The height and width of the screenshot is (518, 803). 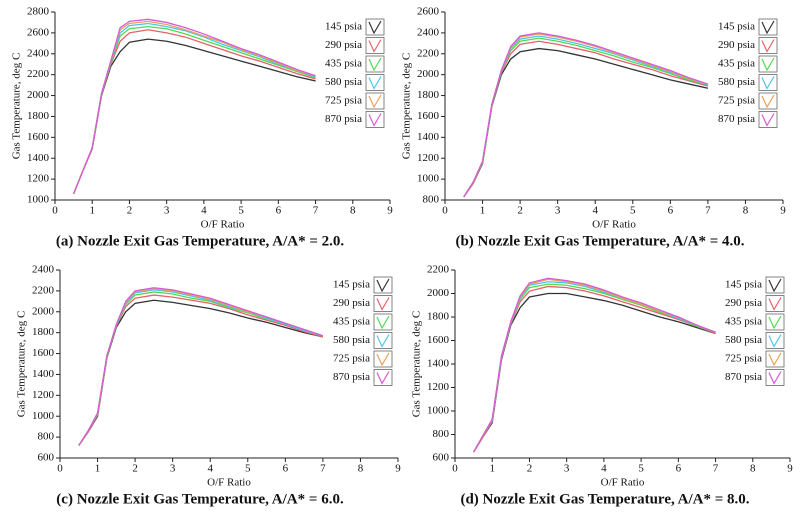 I want to click on y-tick-label: 1000, so click(x=438, y=411).